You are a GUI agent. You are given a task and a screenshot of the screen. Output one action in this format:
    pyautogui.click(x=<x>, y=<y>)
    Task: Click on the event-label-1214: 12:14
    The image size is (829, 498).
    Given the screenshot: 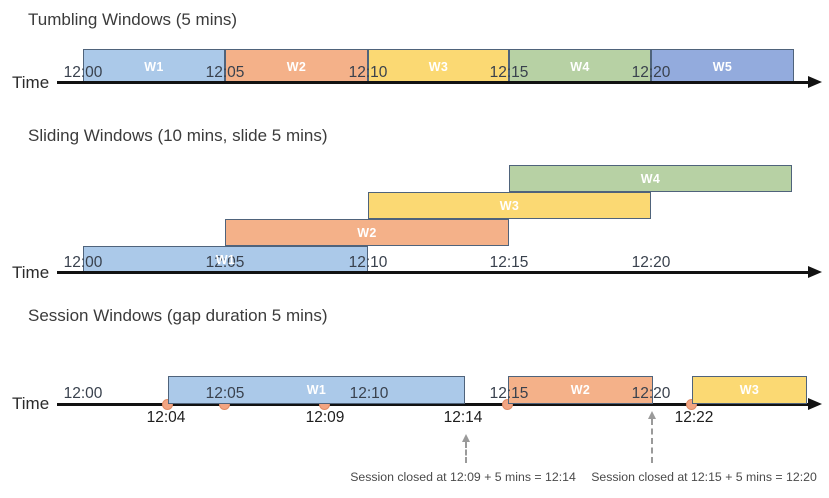 What is the action you would take?
    pyautogui.click(x=463, y=417)
    